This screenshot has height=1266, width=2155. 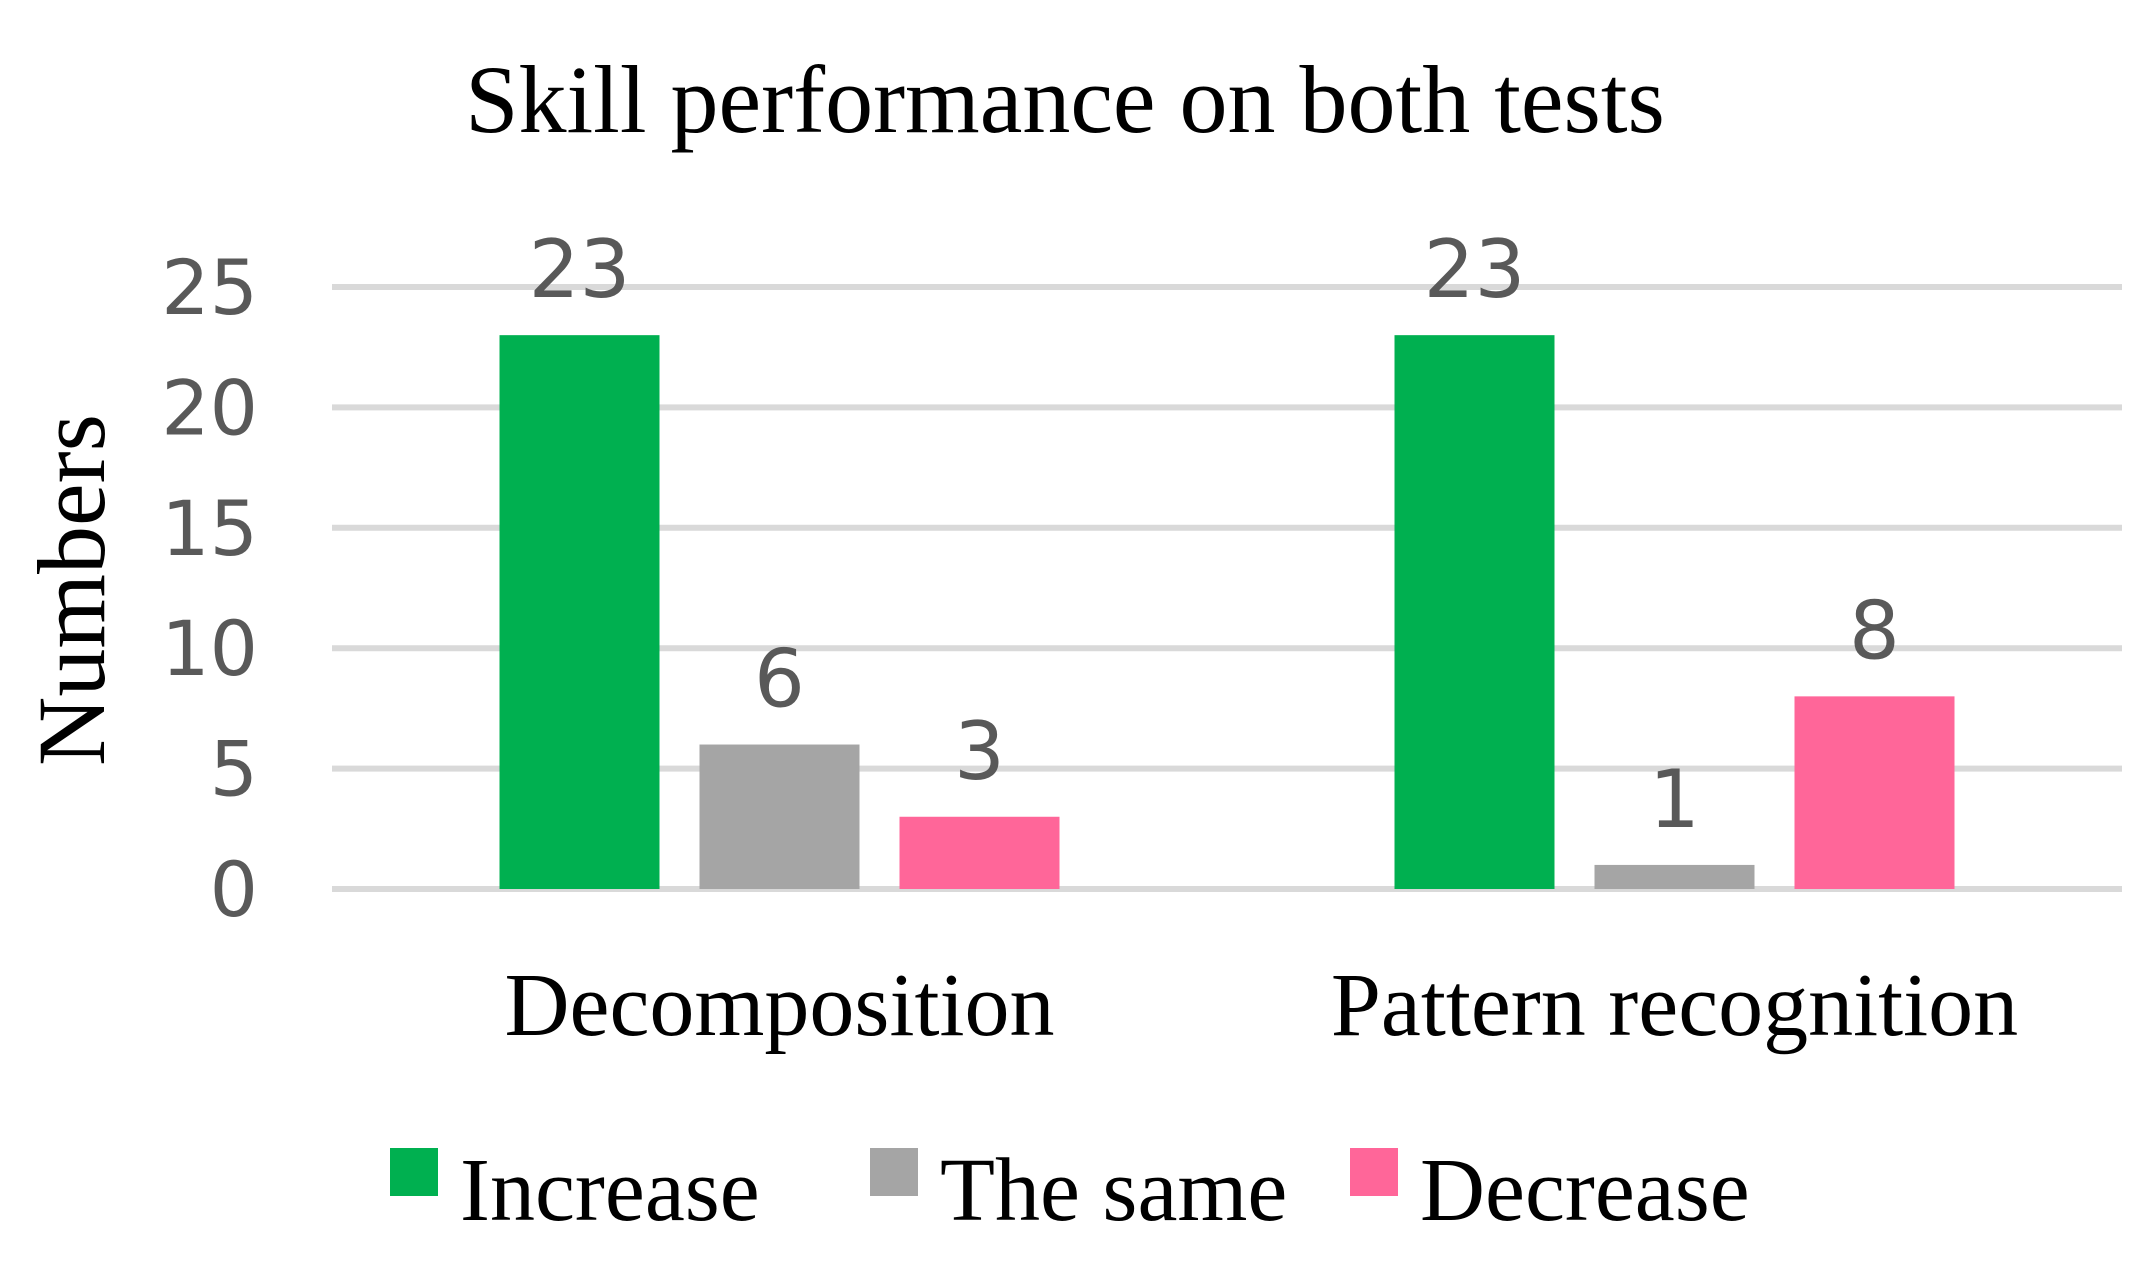 I want to click on legend-swatch-decrease, so click(x=1374, y=1172).